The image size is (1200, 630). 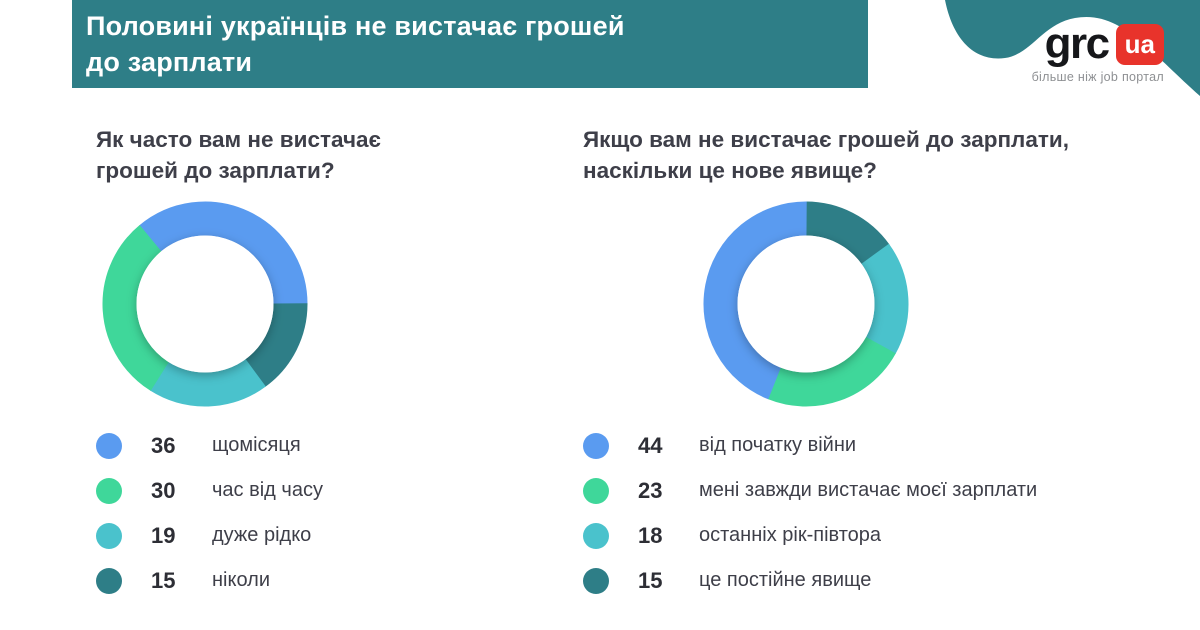 What do you see at coordinates (169, 62) in the screenshot?
I see `header-title-line: до зарплати` at bounding box center [169, 62].